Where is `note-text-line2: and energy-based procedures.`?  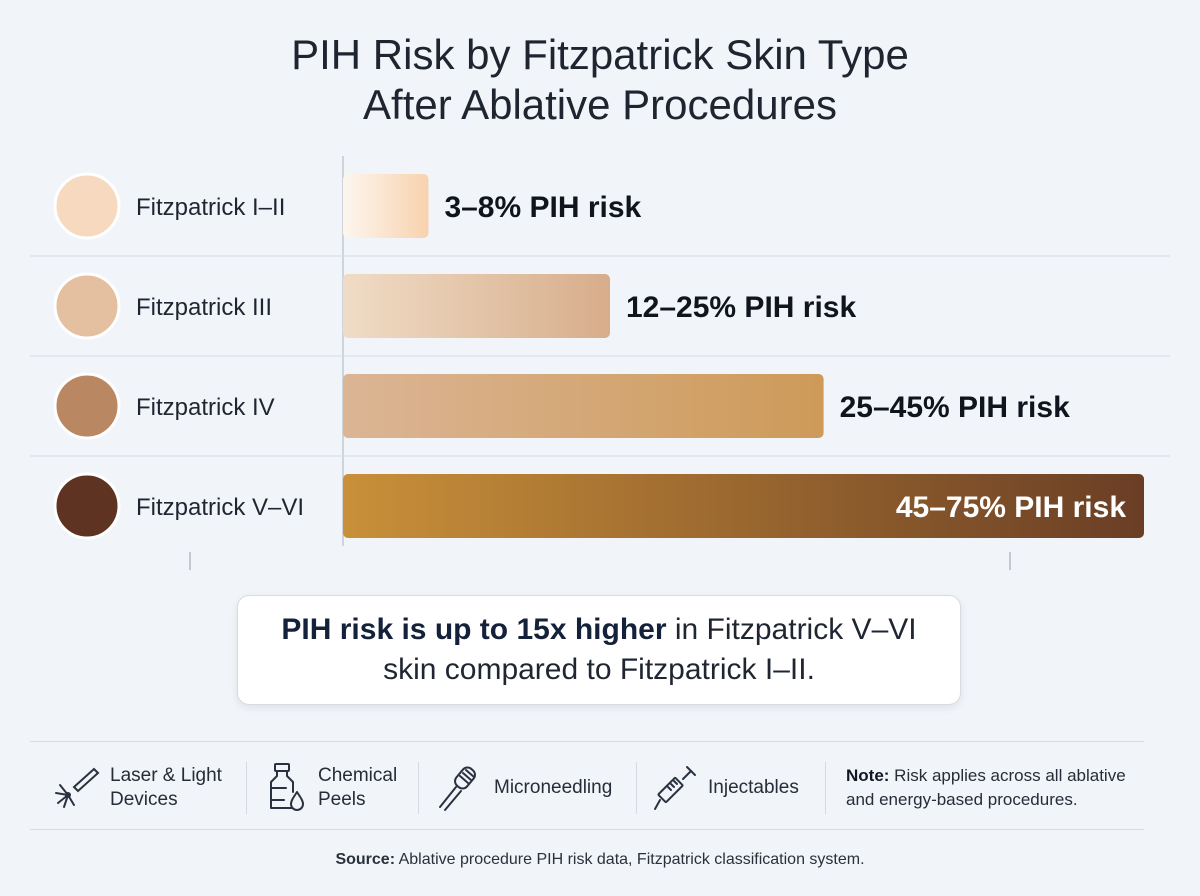
note-text-line2: and energy-based procedures. is located at coordinates (962, 799).